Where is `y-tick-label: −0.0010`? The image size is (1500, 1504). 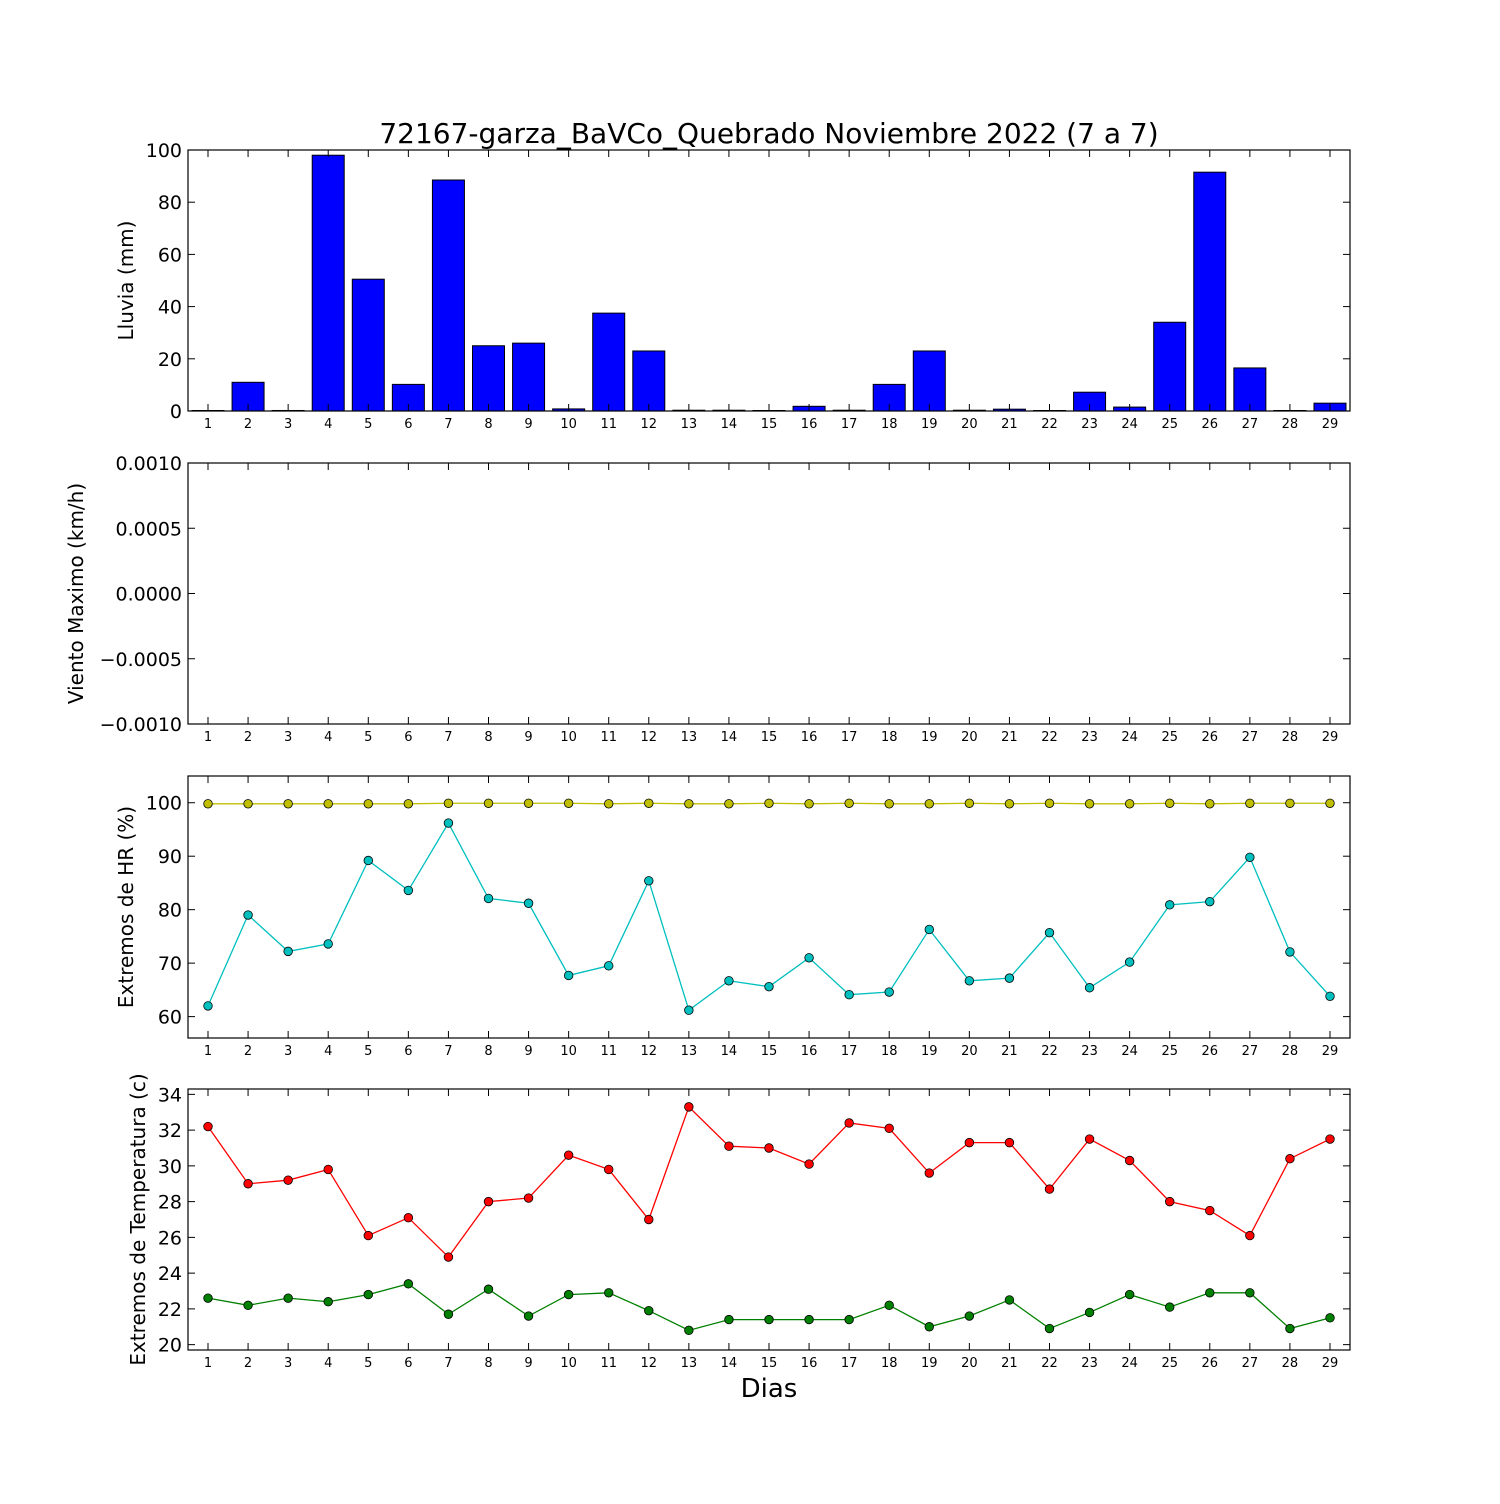
y-tick-label: −0.0010 is located at coordinates (141, 725).